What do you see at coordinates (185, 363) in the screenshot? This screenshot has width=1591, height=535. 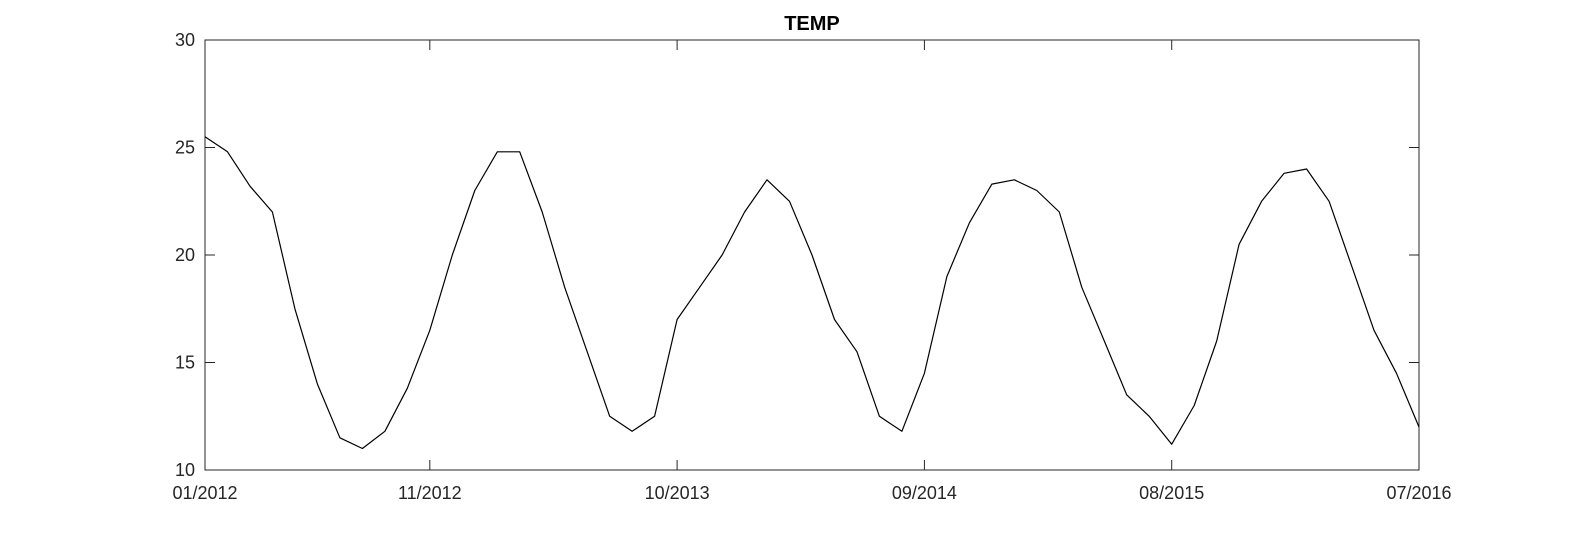 I see `y-tick-label: 15` at bounding box center [185, 363].